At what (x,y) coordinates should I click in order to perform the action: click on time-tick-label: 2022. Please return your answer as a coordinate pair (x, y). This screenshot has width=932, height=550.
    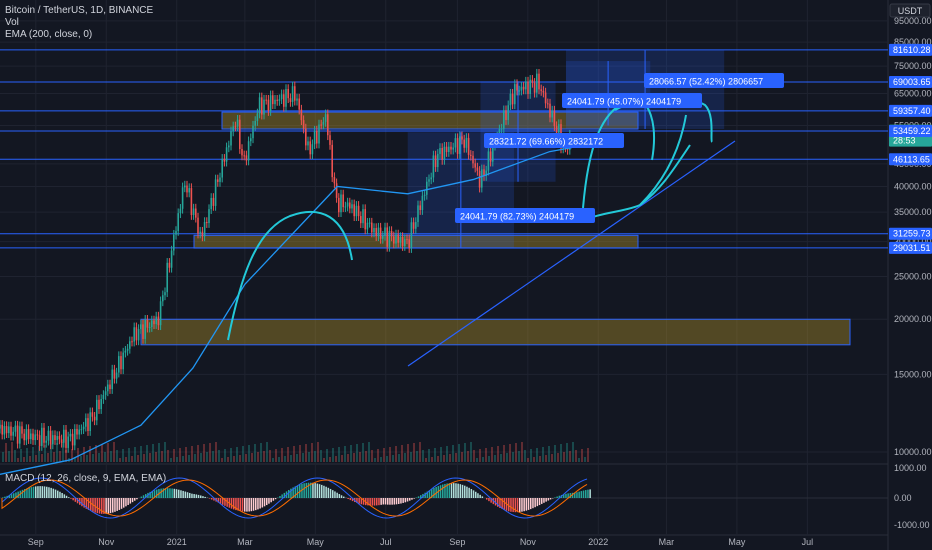
    Looking at the image, I should click on (598, 542).